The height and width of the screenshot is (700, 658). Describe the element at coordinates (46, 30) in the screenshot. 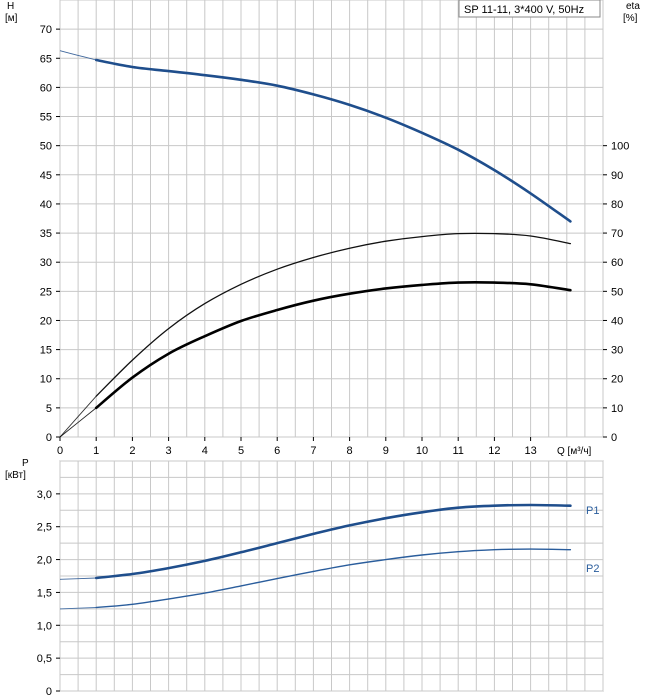

I see `h-axis-tick-label: 70` at that location.